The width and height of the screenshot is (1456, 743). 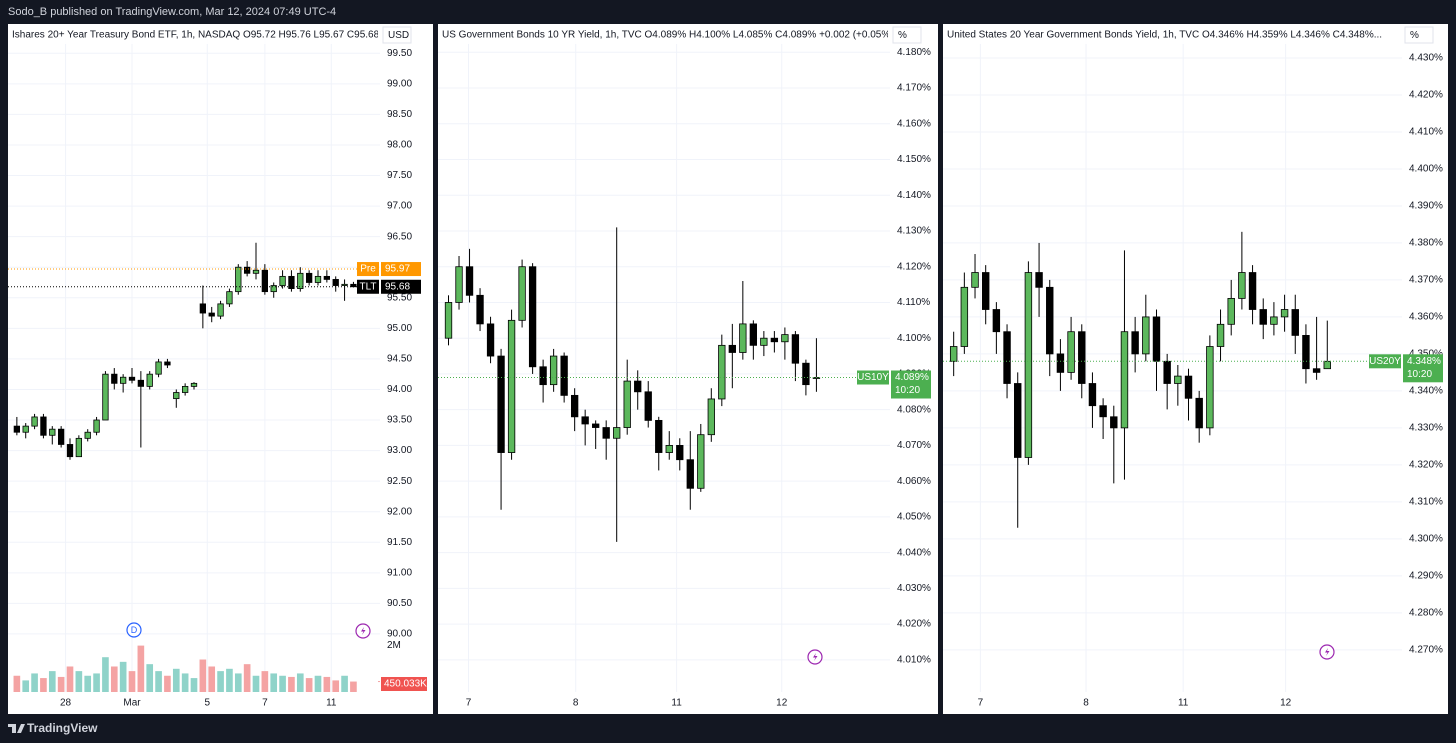 I want to click on price-tag-value: 95.68, so click(x=397, y=286).